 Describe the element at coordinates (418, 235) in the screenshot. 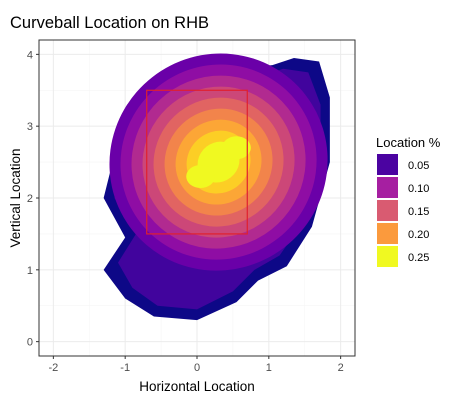

I see `legend-label: 0.20` at that location.